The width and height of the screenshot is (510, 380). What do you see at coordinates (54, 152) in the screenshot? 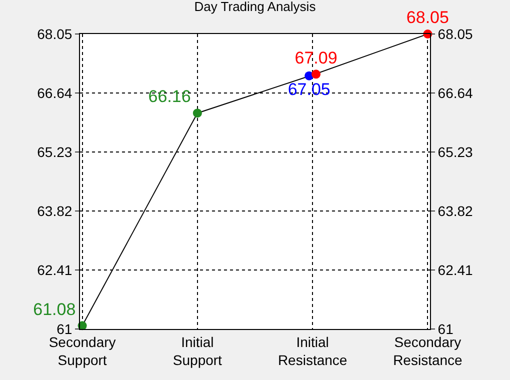
I see `y-tick-label: 65.23` at bounding box center [54, 152].